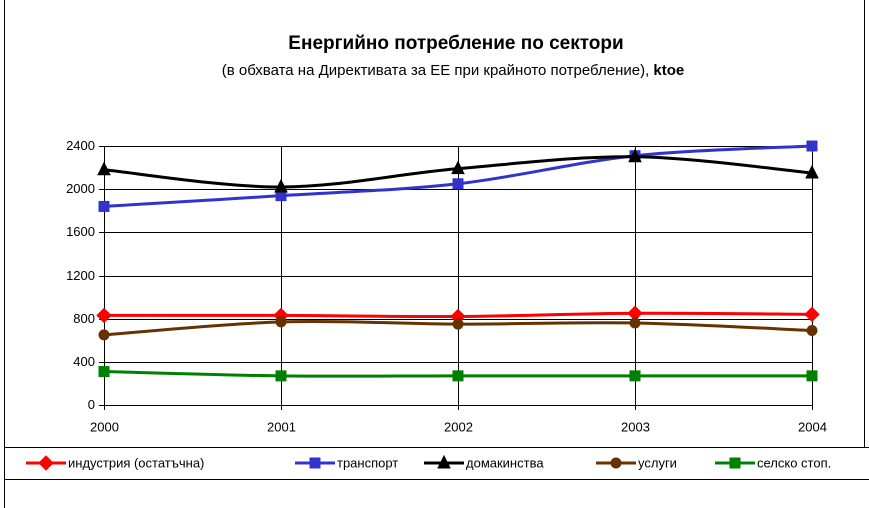 Image resolution: width=869 pixels, height=508 pixels. Describe the element at coordinates (80, 275) in the screenshot. I see `y-tick-label: 1200` at that location.